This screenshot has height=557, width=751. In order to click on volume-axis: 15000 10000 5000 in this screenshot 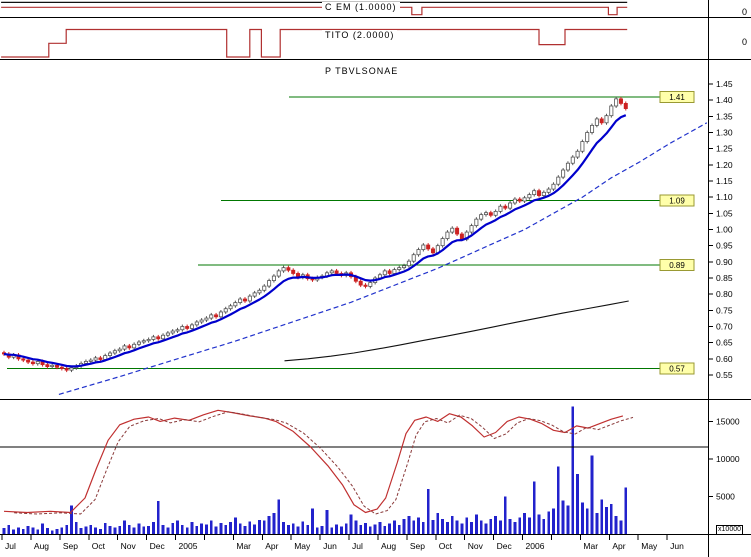, I will do `click(724, 459)`.